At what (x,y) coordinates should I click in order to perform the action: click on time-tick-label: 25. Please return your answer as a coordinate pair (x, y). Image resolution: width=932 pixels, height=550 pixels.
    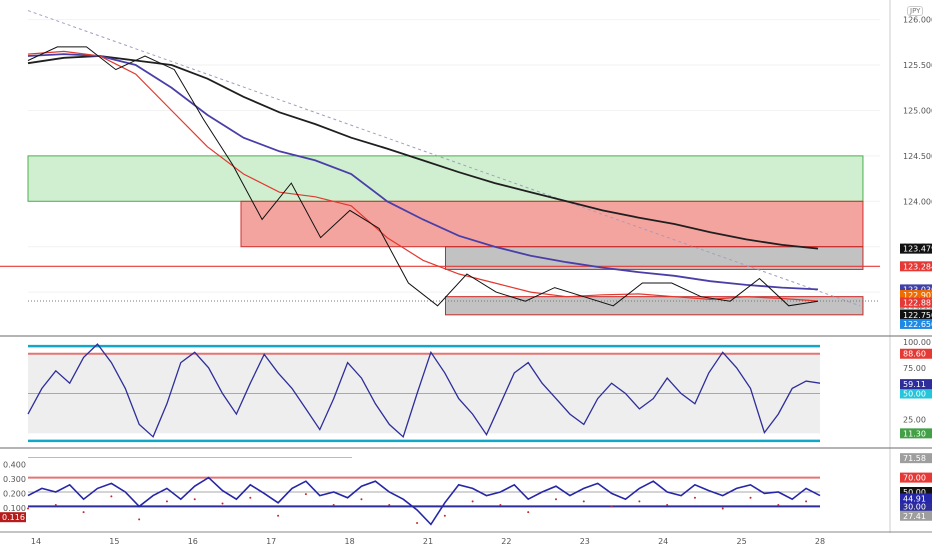
    Looking at the image, I should click on (742, 541).